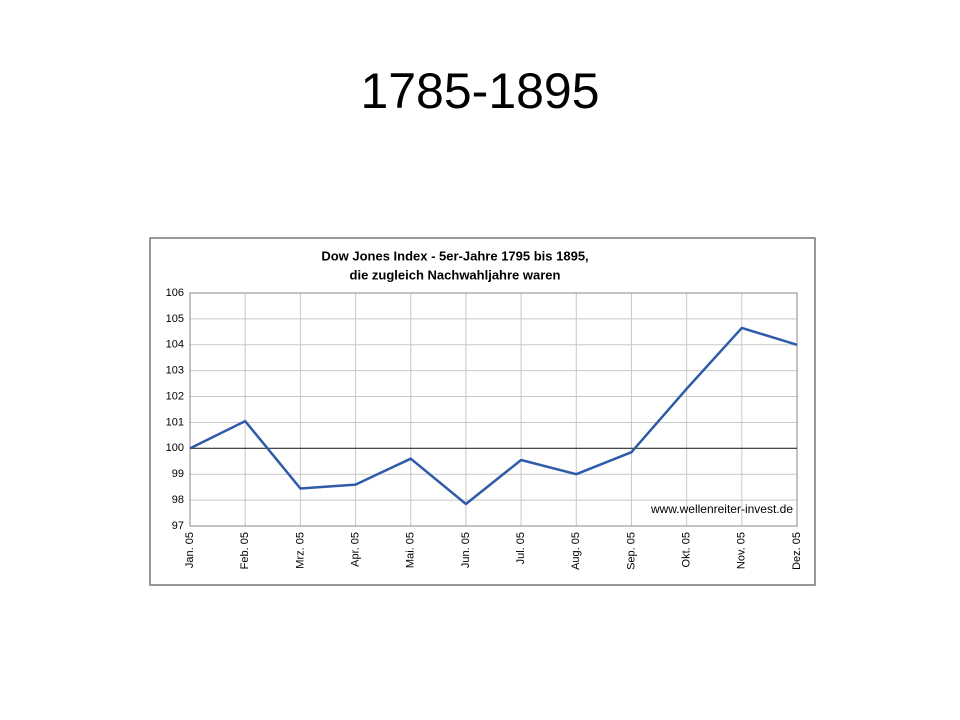  Describe the element at coordinates (178, 526) in the screenshot. I see `y-tick-label: 97` at that location.